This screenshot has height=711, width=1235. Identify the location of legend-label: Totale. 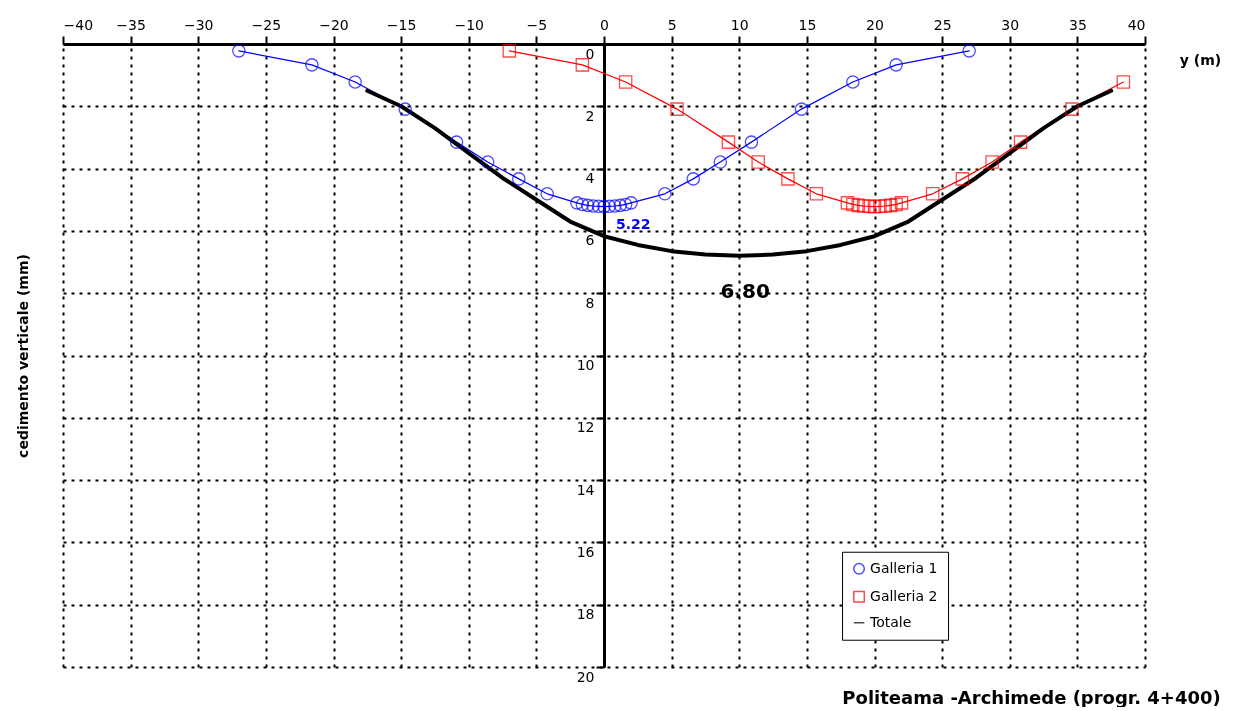
(890, 621).